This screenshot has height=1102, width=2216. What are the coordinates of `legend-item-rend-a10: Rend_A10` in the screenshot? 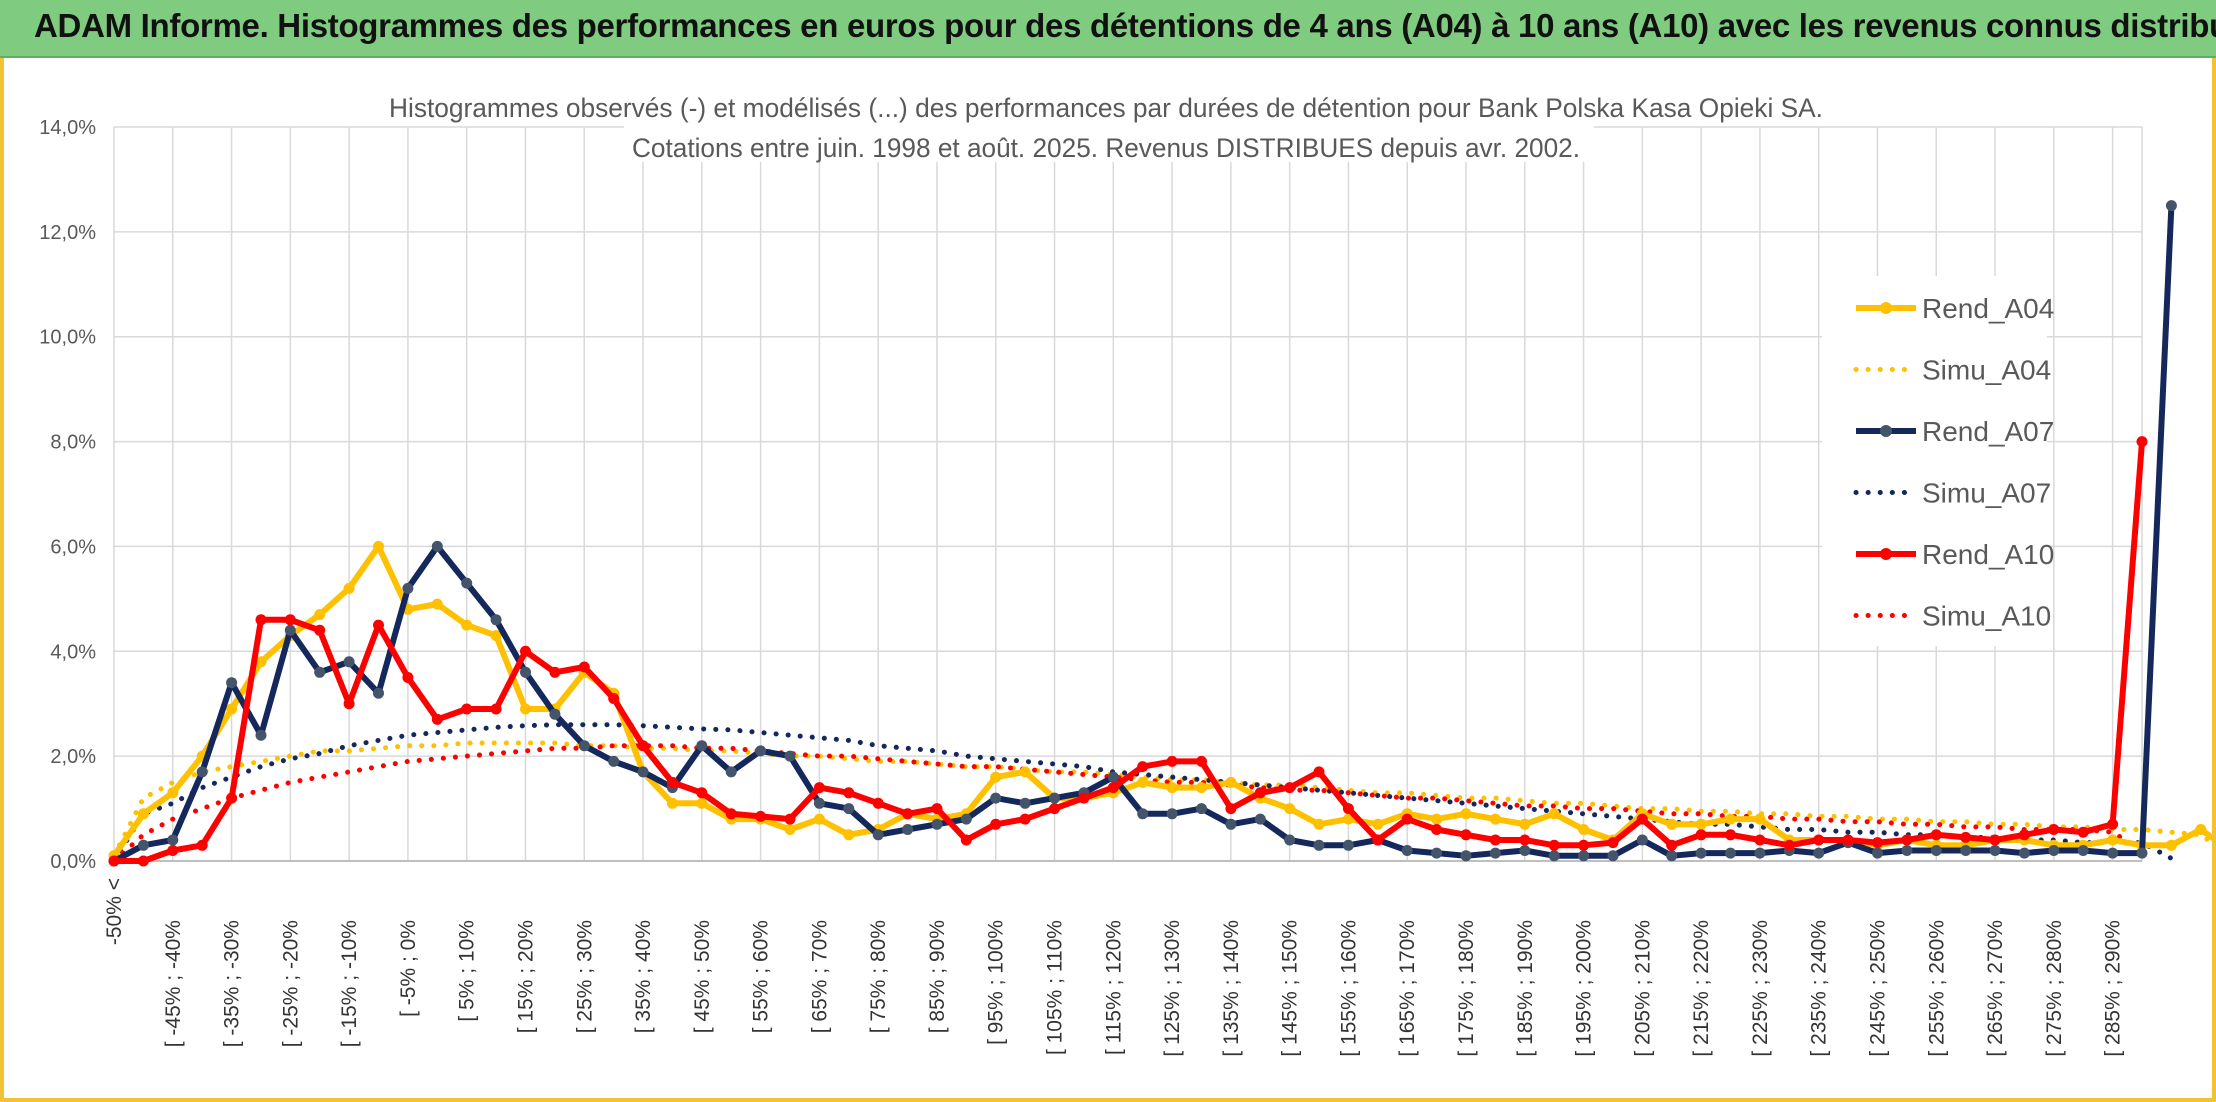 It's located at (1955, 554).